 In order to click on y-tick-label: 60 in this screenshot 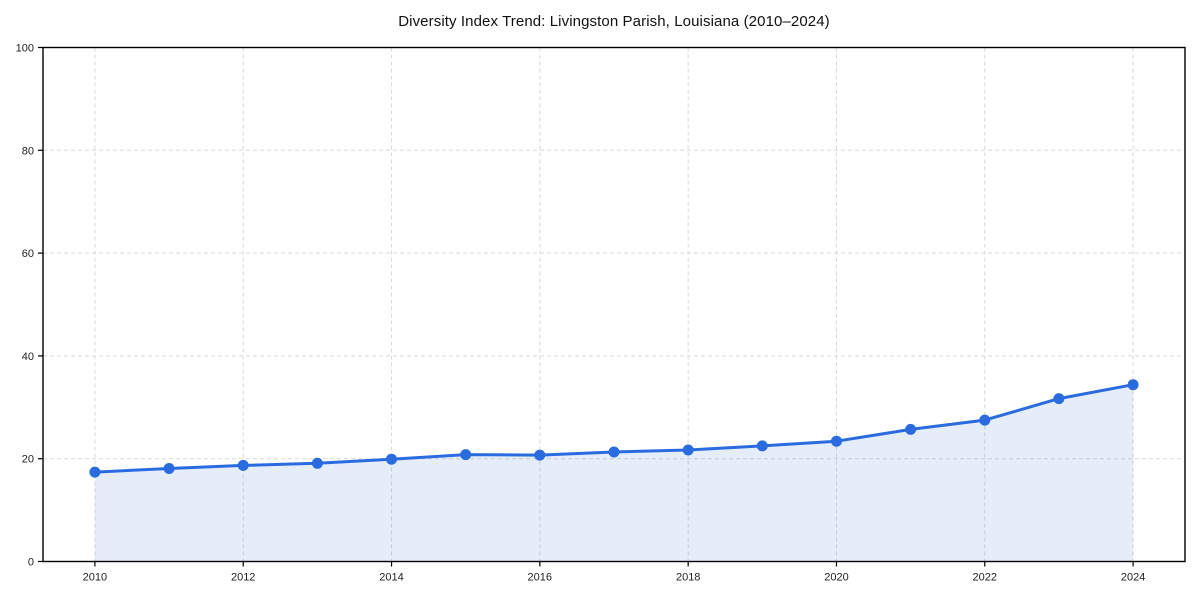, I will do `click(28, 254)`.